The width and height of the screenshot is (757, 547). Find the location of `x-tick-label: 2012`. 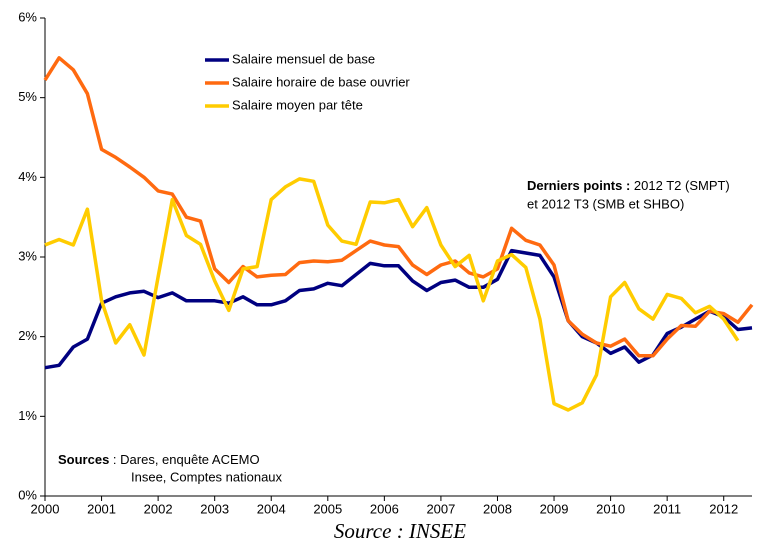

x-tick-label: 2012 is located at coordinates (723, 508).